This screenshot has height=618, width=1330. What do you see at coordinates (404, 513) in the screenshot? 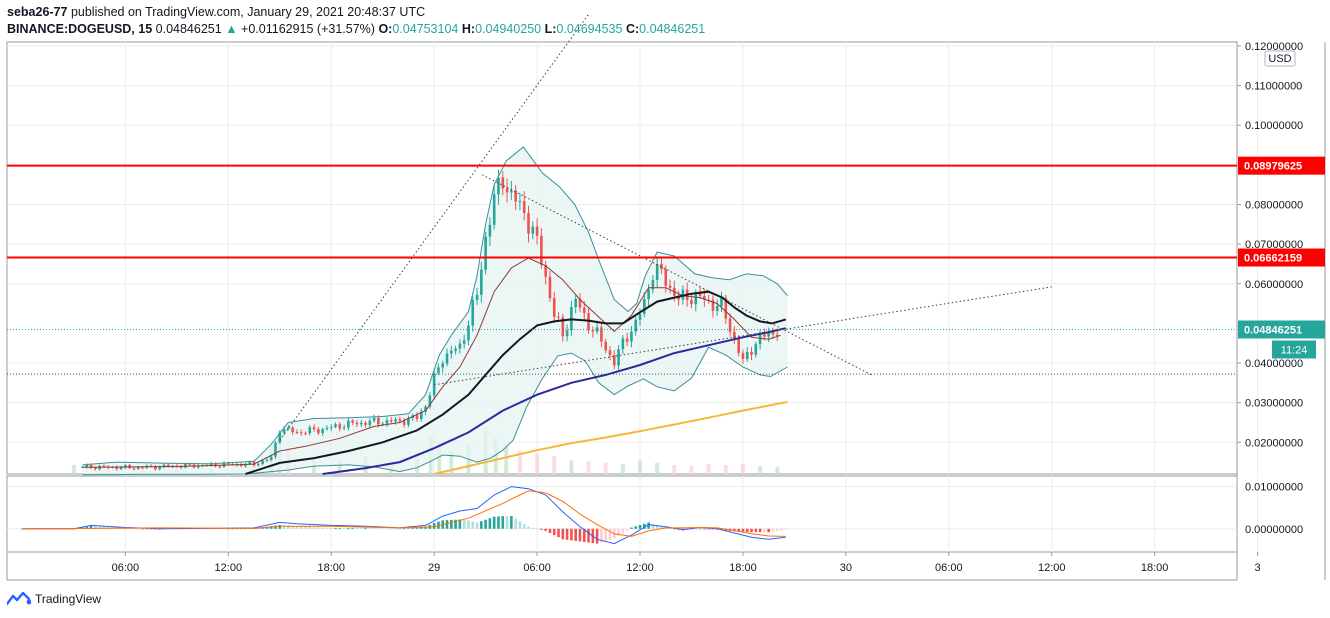
I see `signal-line` at bounding box center [404, 513].